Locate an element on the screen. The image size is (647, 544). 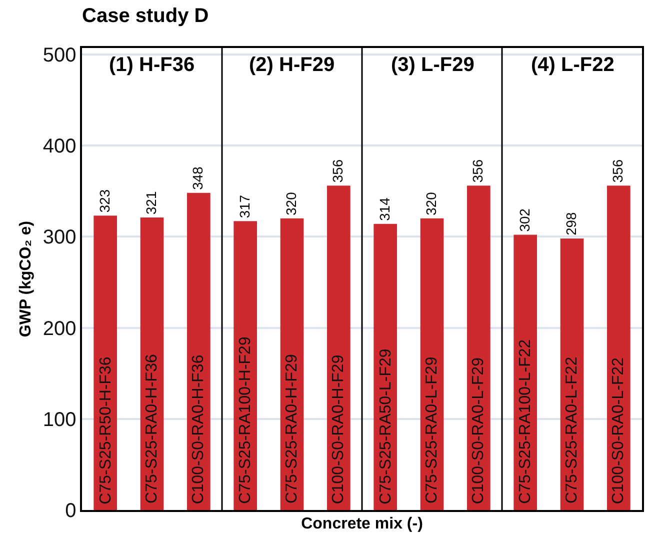
data-label: 302 is located at coordinates (524, 220).